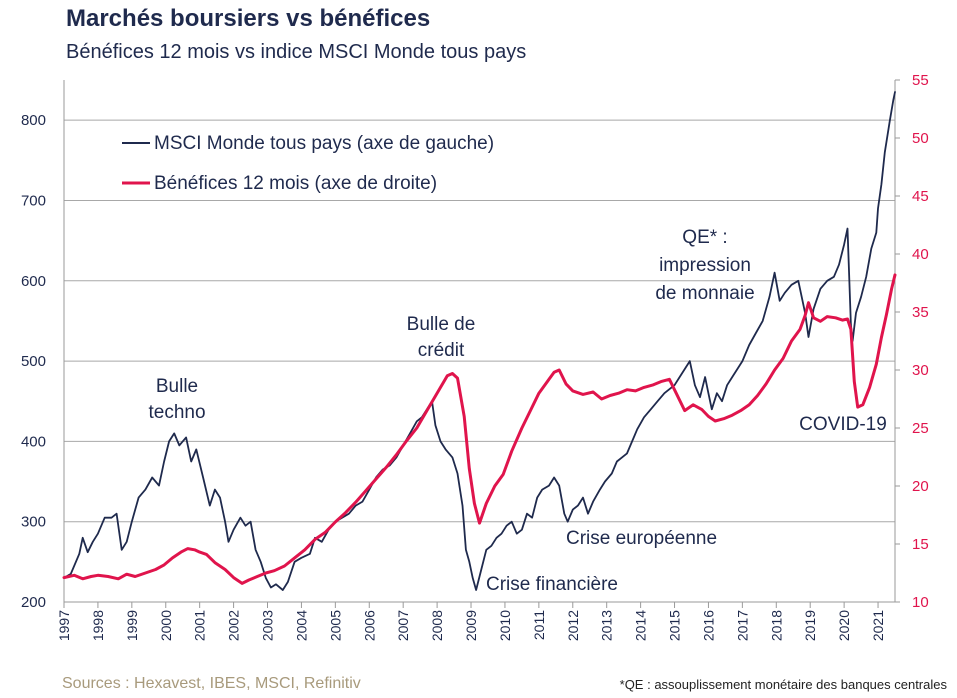  What do you see at coordinates (776, 625) in the screenshot?
I see `x-tick-label: 2018` at bounding box center [776, 625].